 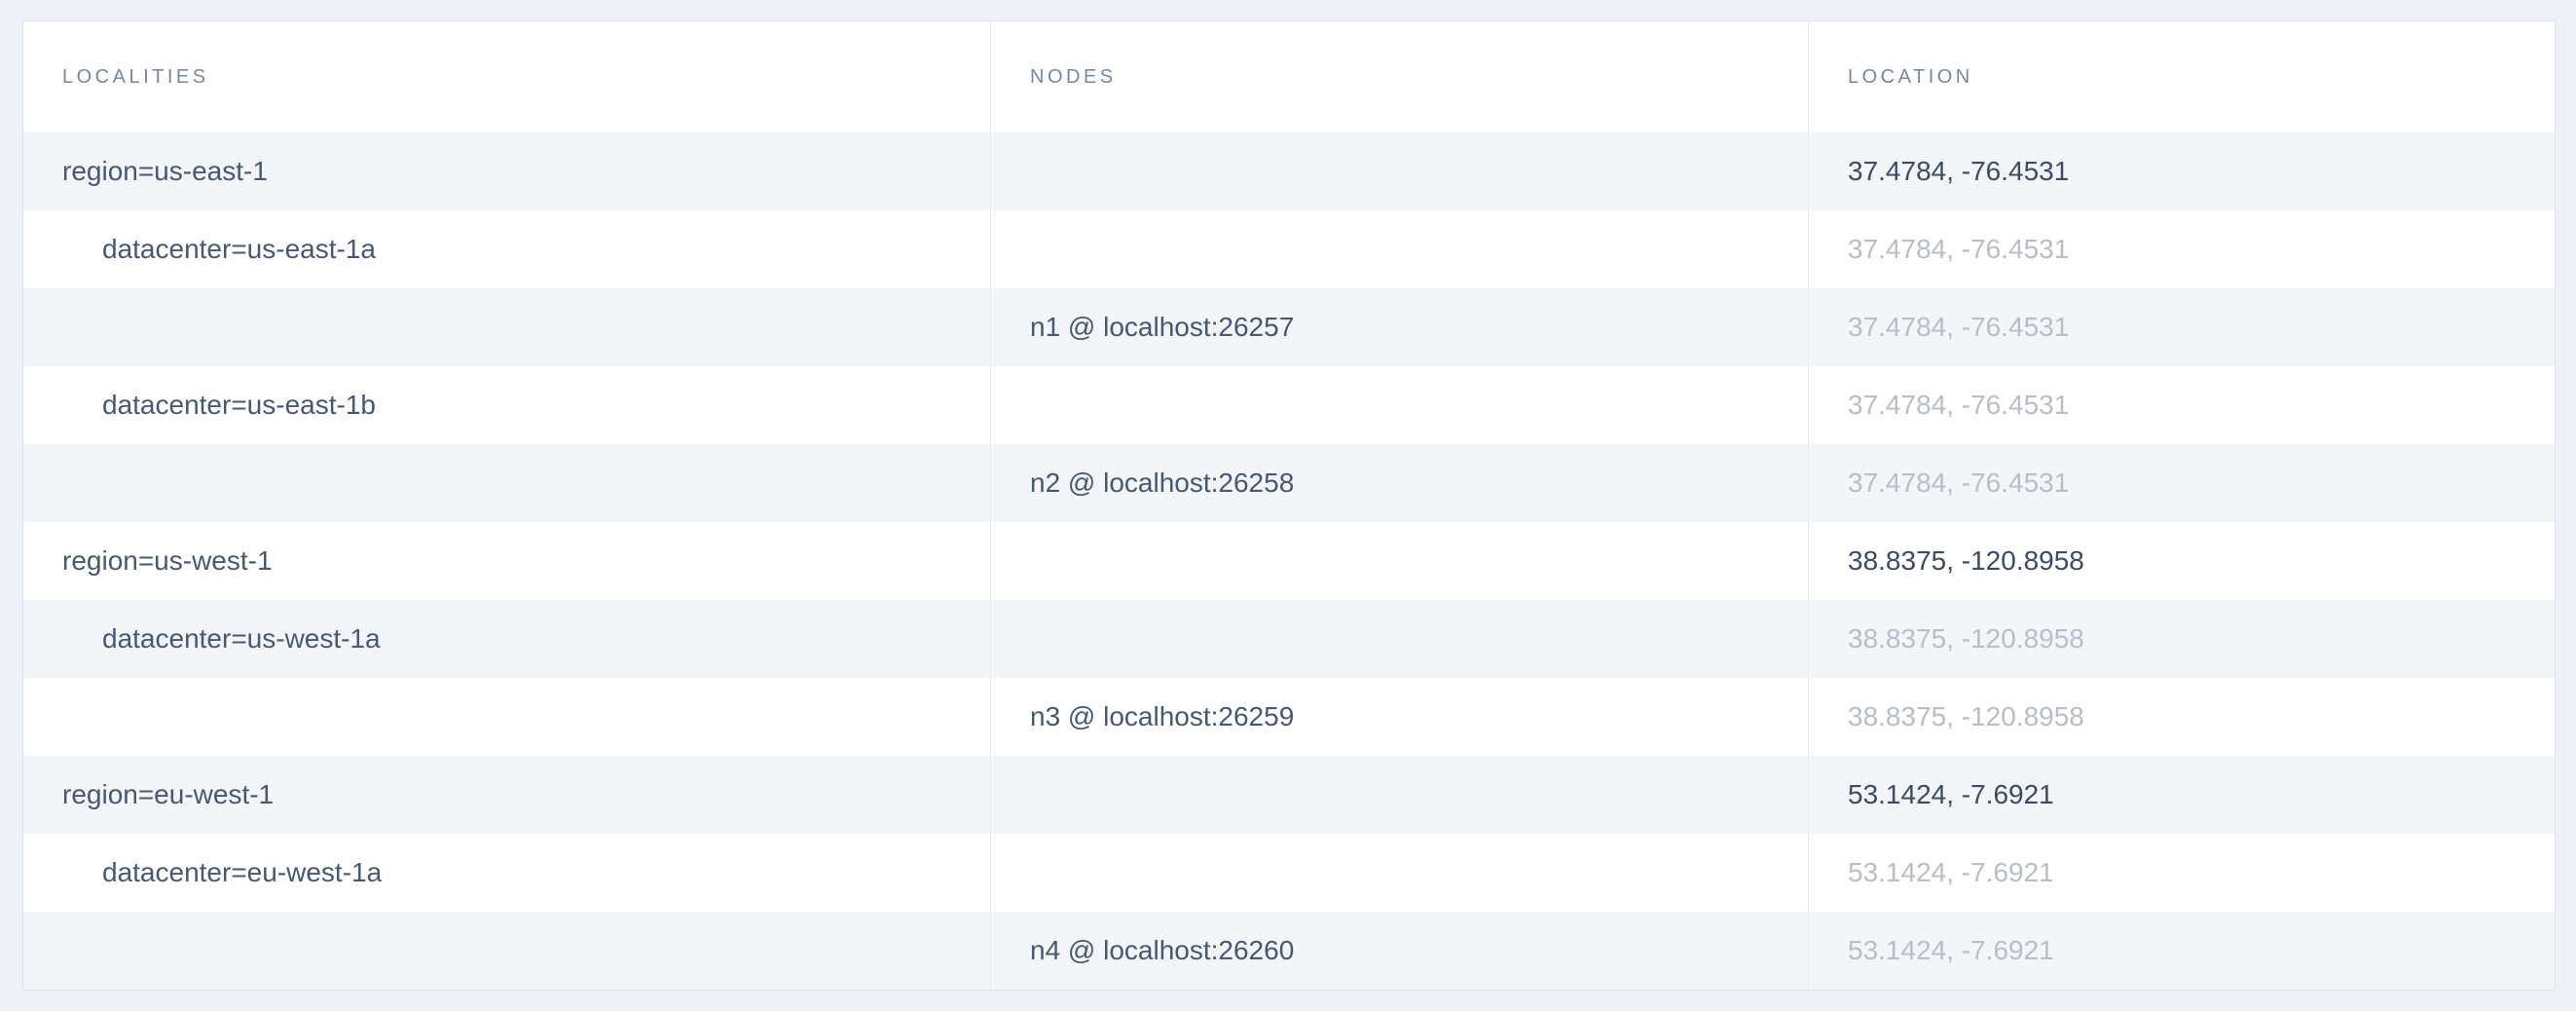 What do you see at coordinates (239, 405) in the screenshot?
I see `locality-label: datacenter=us-east-1b` at bounding box center [239, 405].